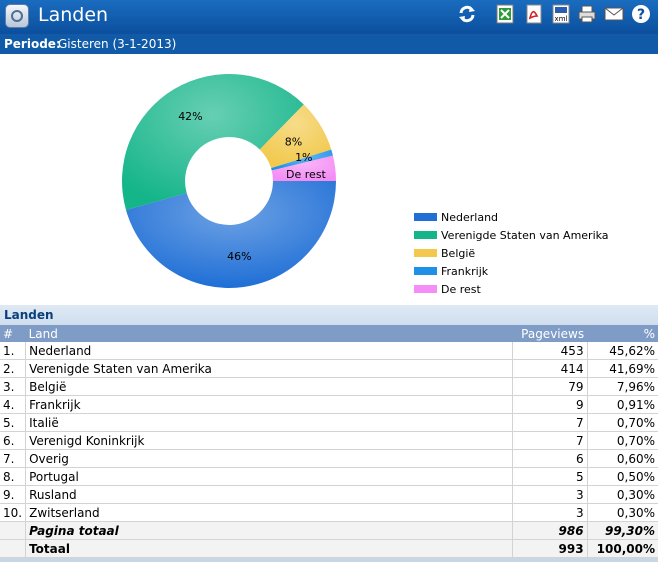 This screenshot has height=562, width=658. I want to click on pie-slice-label: De rest, so click(306, 174).